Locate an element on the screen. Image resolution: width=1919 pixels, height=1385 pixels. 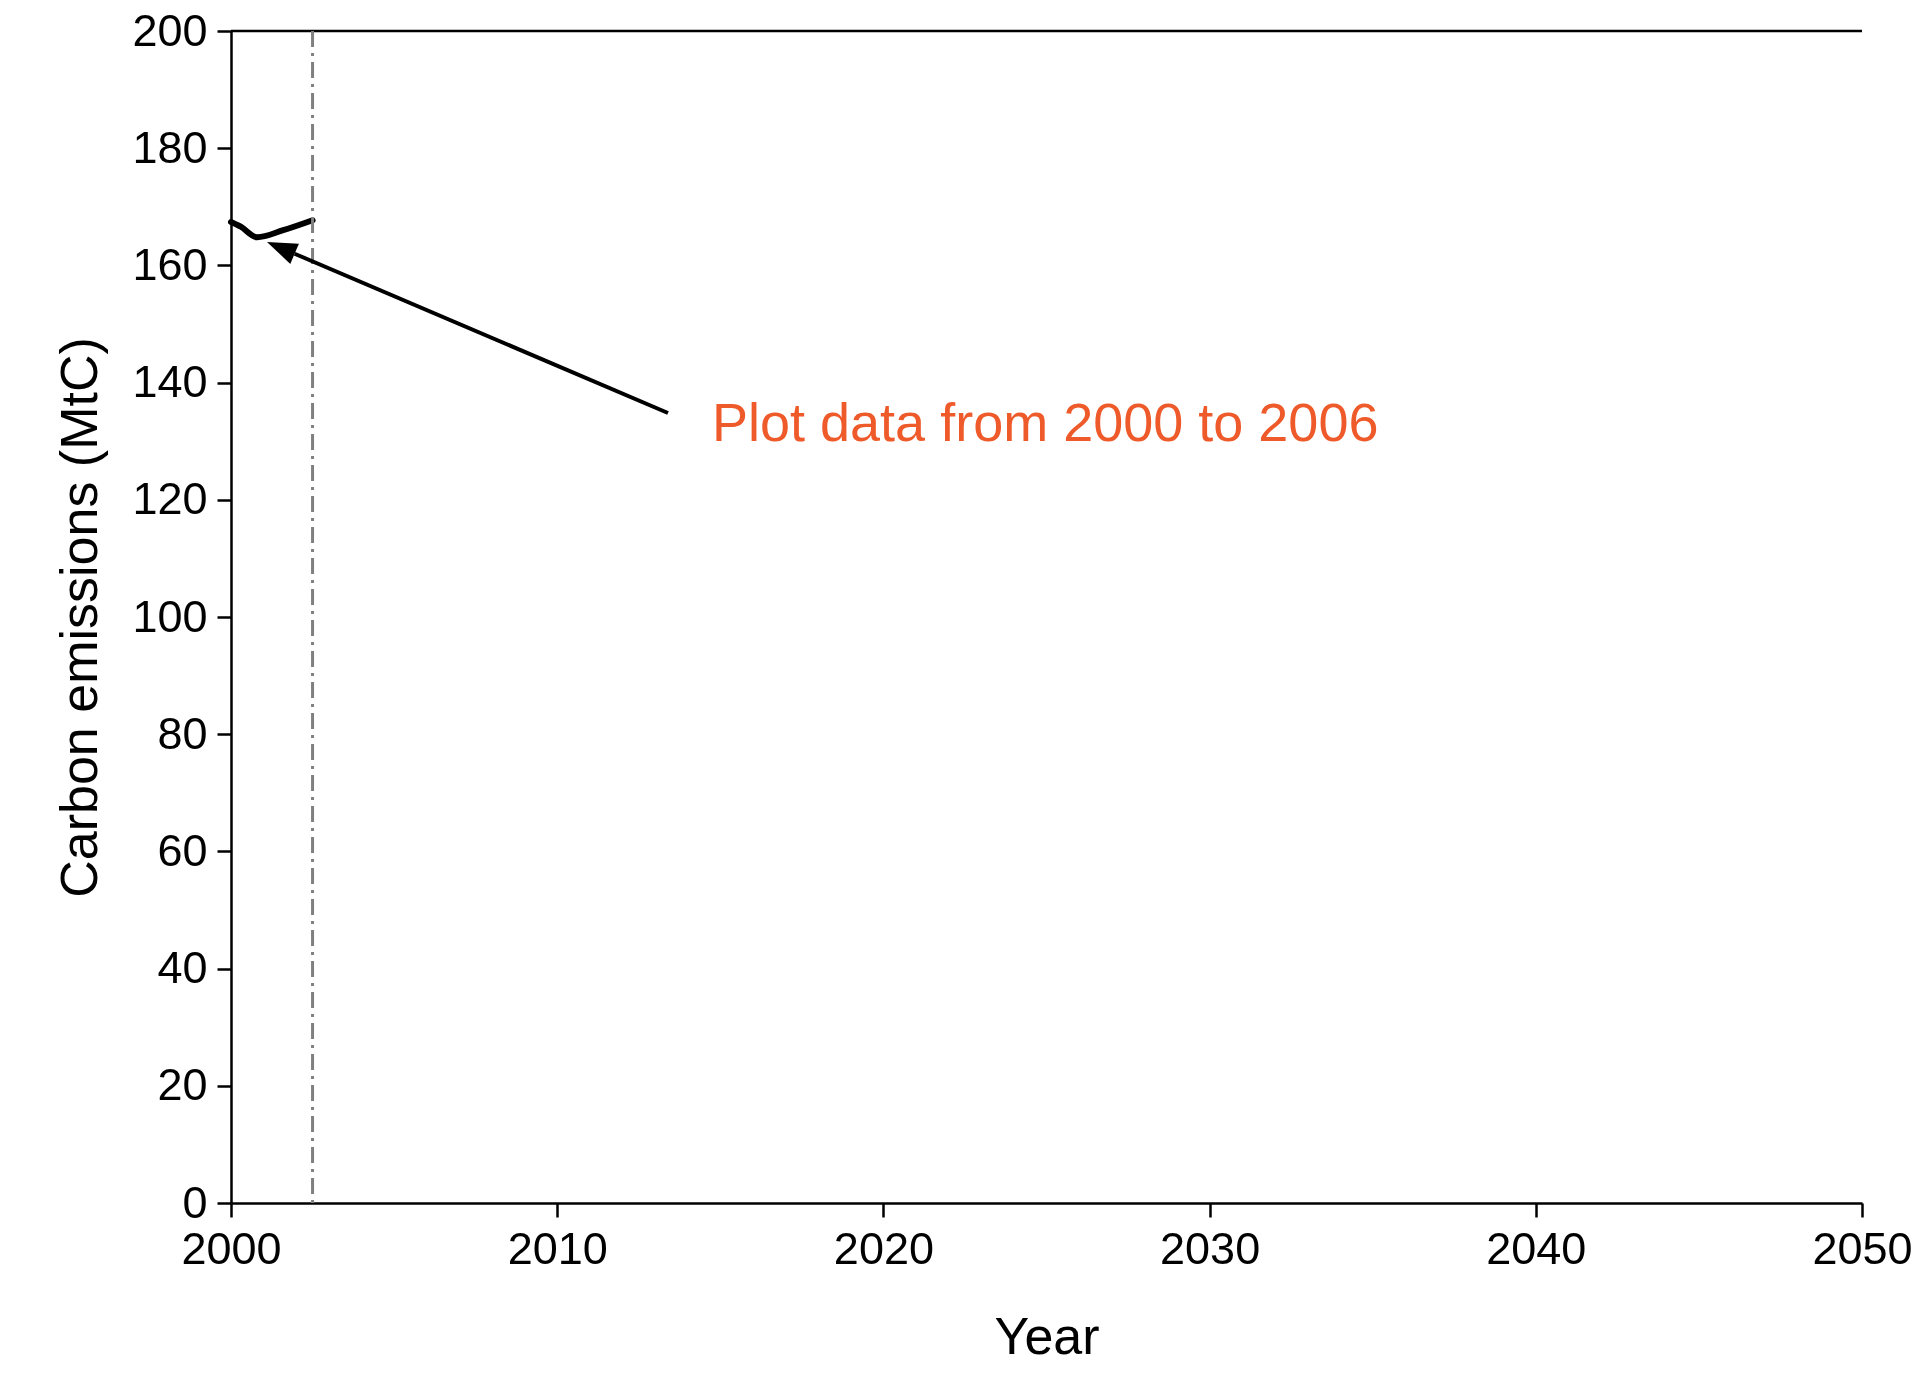
y-tick-label: 140 is located at coordinates (170, 382).